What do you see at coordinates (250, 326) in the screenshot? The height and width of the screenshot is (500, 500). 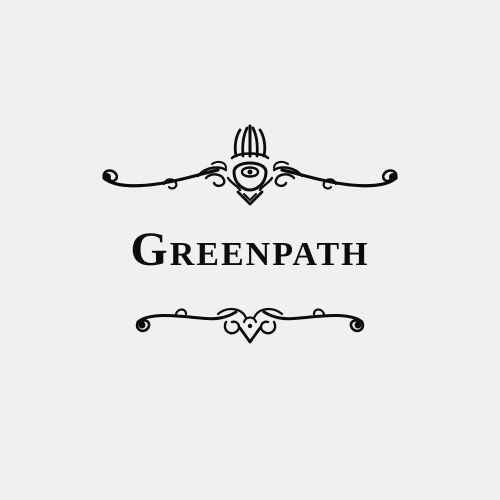 I see `scroll-flourish-icon` at bounding box center [250, 326].